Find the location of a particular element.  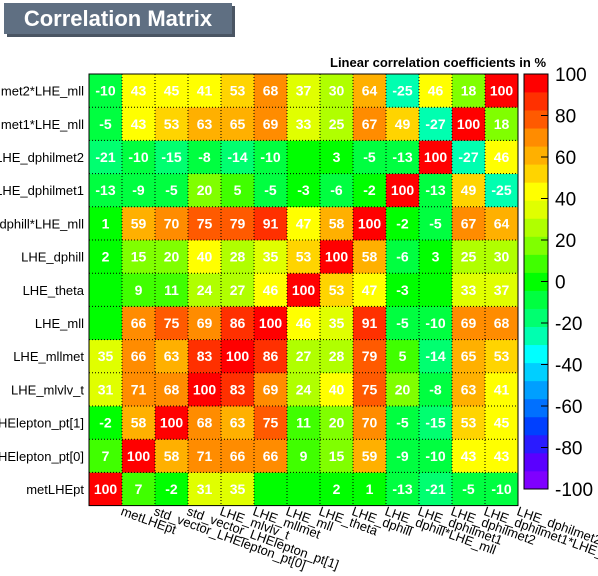

colorbar-tick-label: 60 is located at coordinates (565, 158).